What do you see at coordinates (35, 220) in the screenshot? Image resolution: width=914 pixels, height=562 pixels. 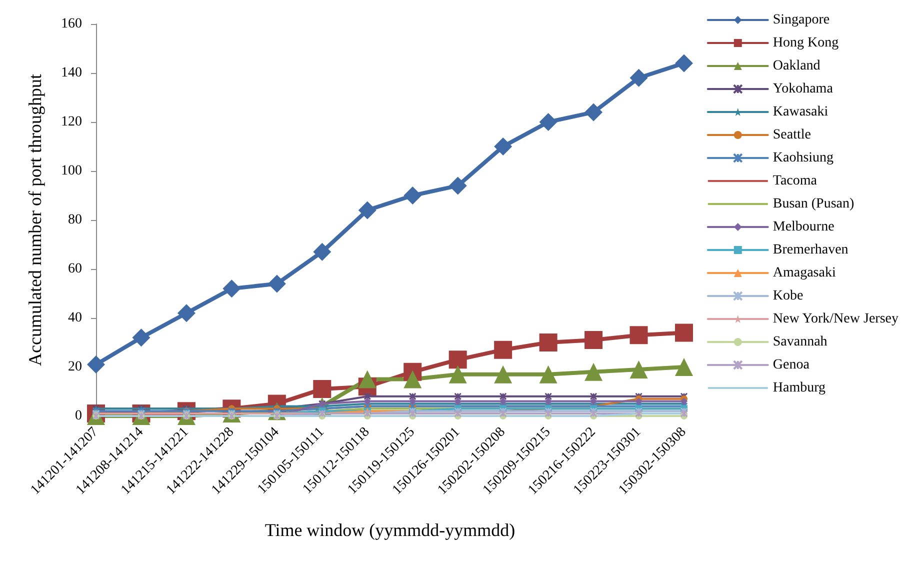 I see `y-axis-title: Accumulated number of port throughput` at bounding box center [35, 220].